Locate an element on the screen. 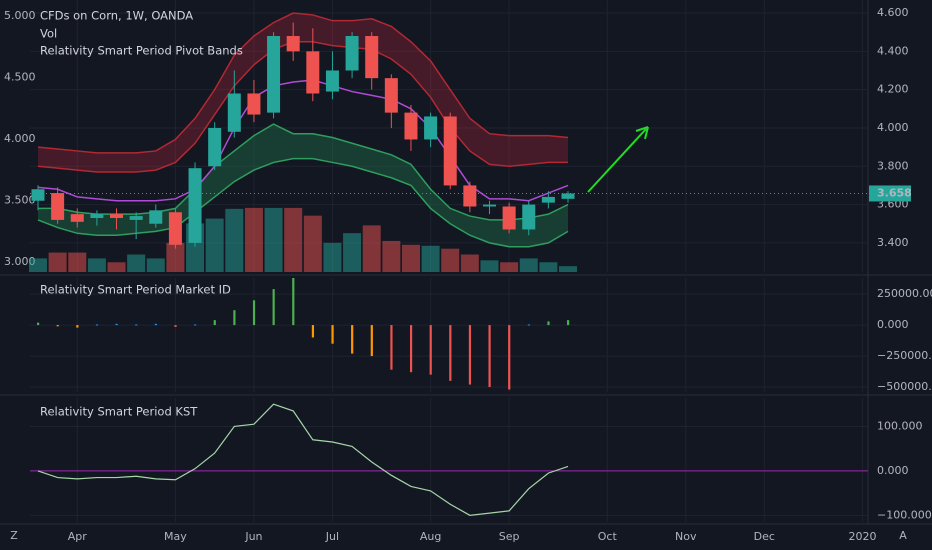 Image resolution: width=932 pixels, height=550 pixels. y-tick-label: −250000.000 is located at coordinates (904, 355).